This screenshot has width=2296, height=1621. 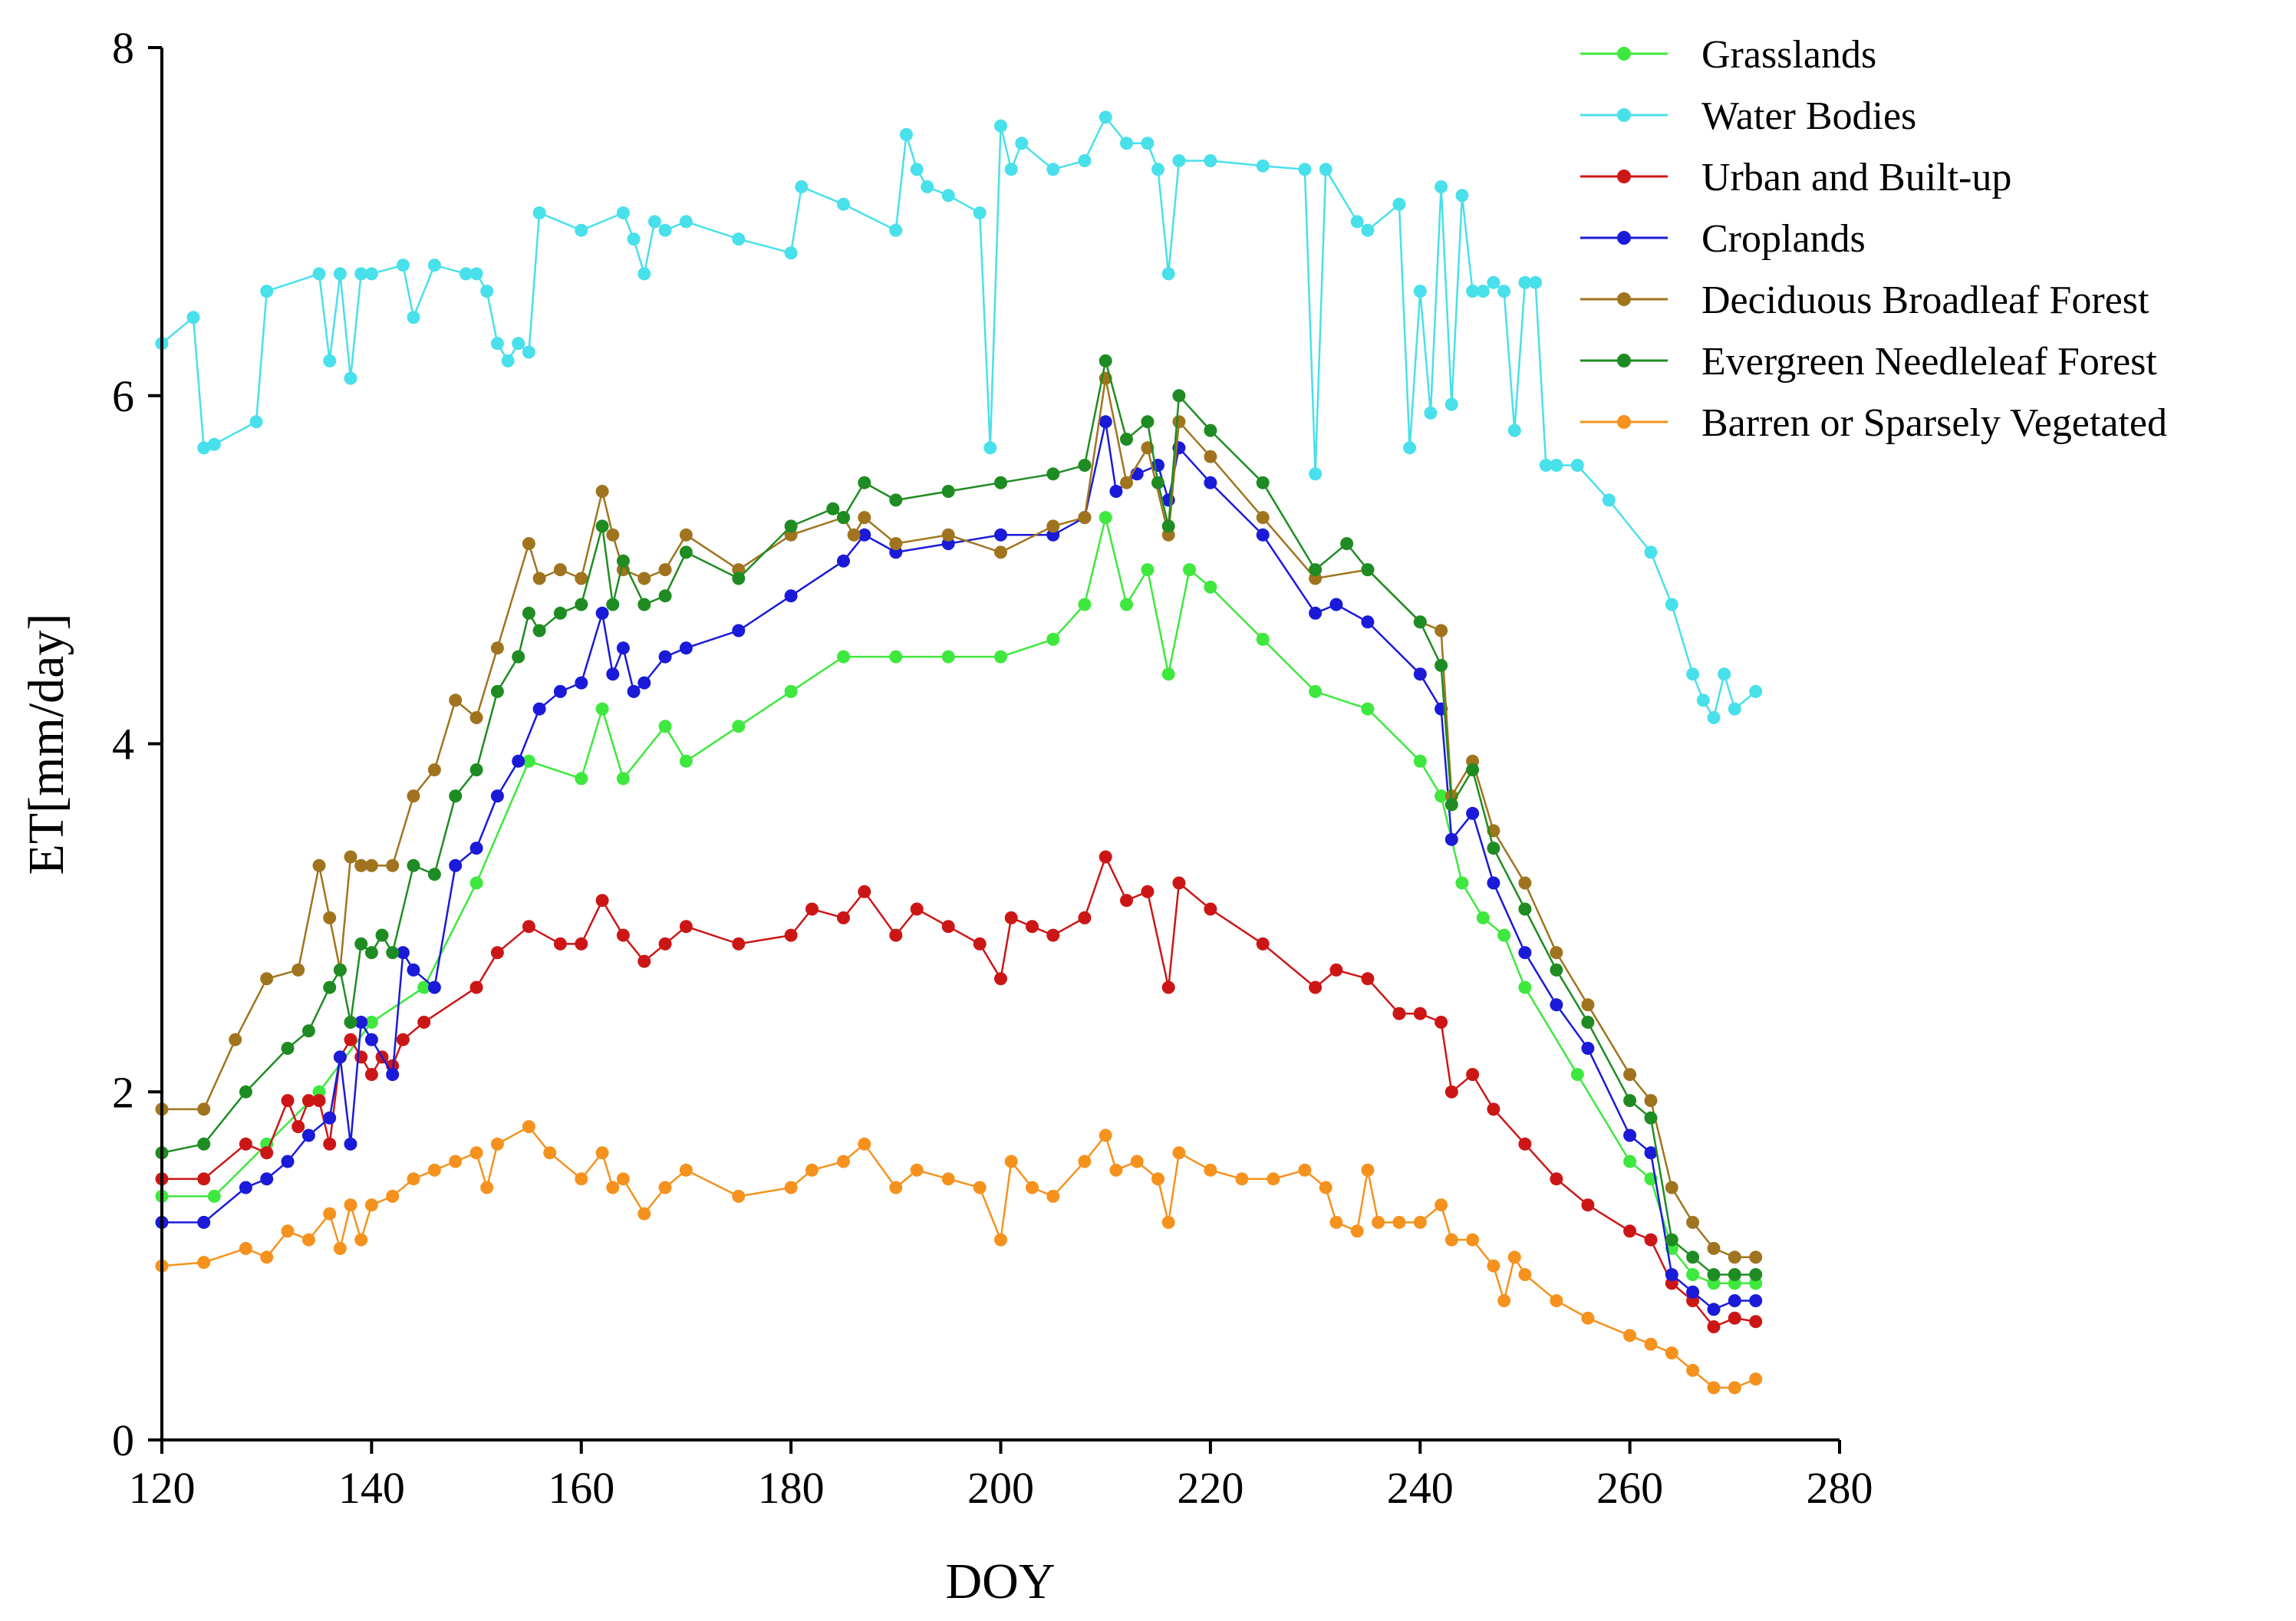 I want to click on x-tick-label: 240, so click(x=1420, y=1488).